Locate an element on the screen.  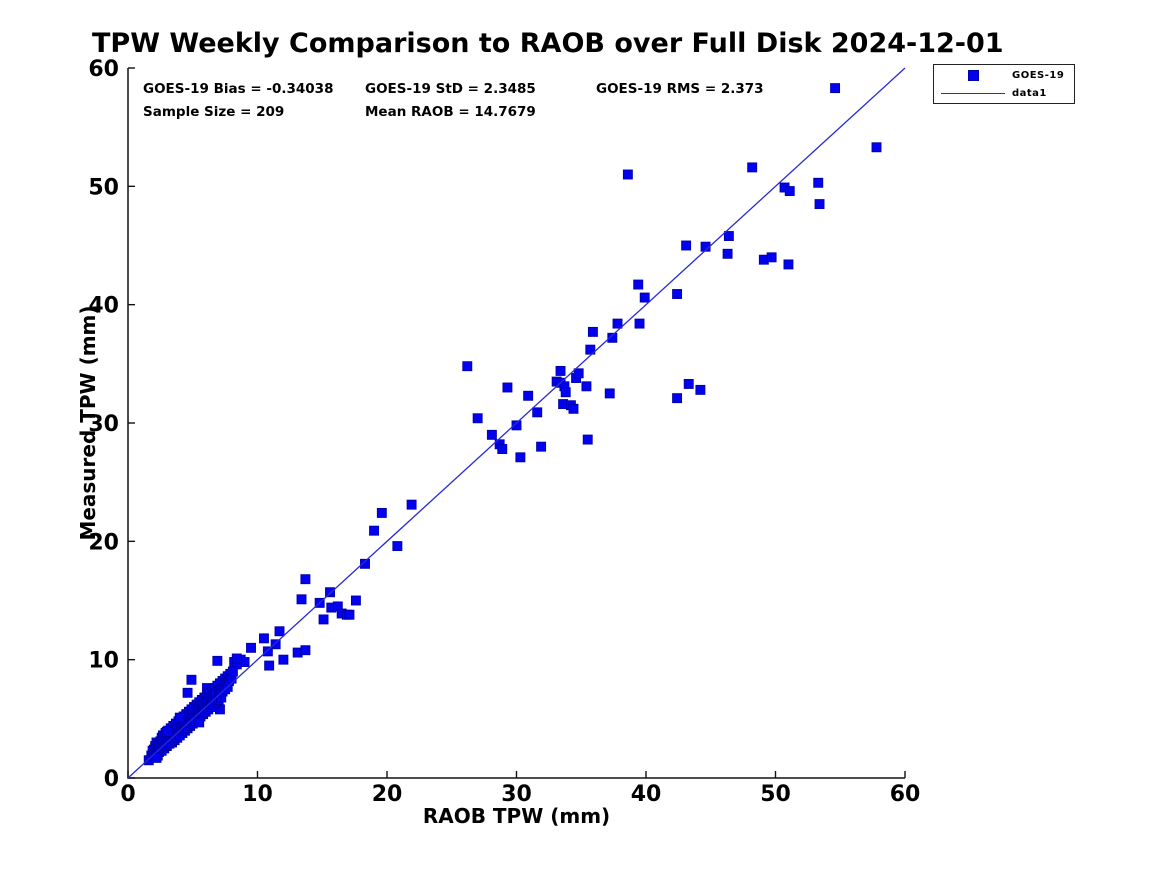
y-tick-label: 0 is located at coordinates (111, 779).